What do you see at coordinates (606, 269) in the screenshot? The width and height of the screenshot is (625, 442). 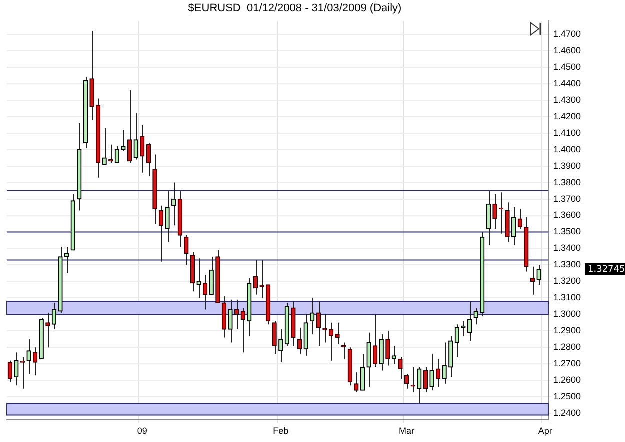 I see `text: 1.32745` at bounding box center [606, 269].